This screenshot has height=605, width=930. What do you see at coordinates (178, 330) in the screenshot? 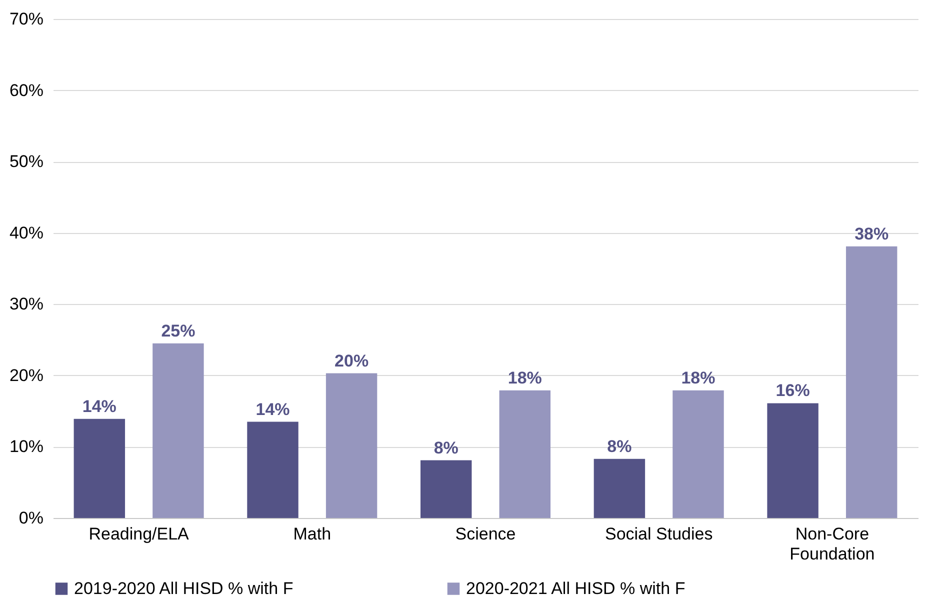
I see `data-label: 25%` at bounding box center [178, 330].